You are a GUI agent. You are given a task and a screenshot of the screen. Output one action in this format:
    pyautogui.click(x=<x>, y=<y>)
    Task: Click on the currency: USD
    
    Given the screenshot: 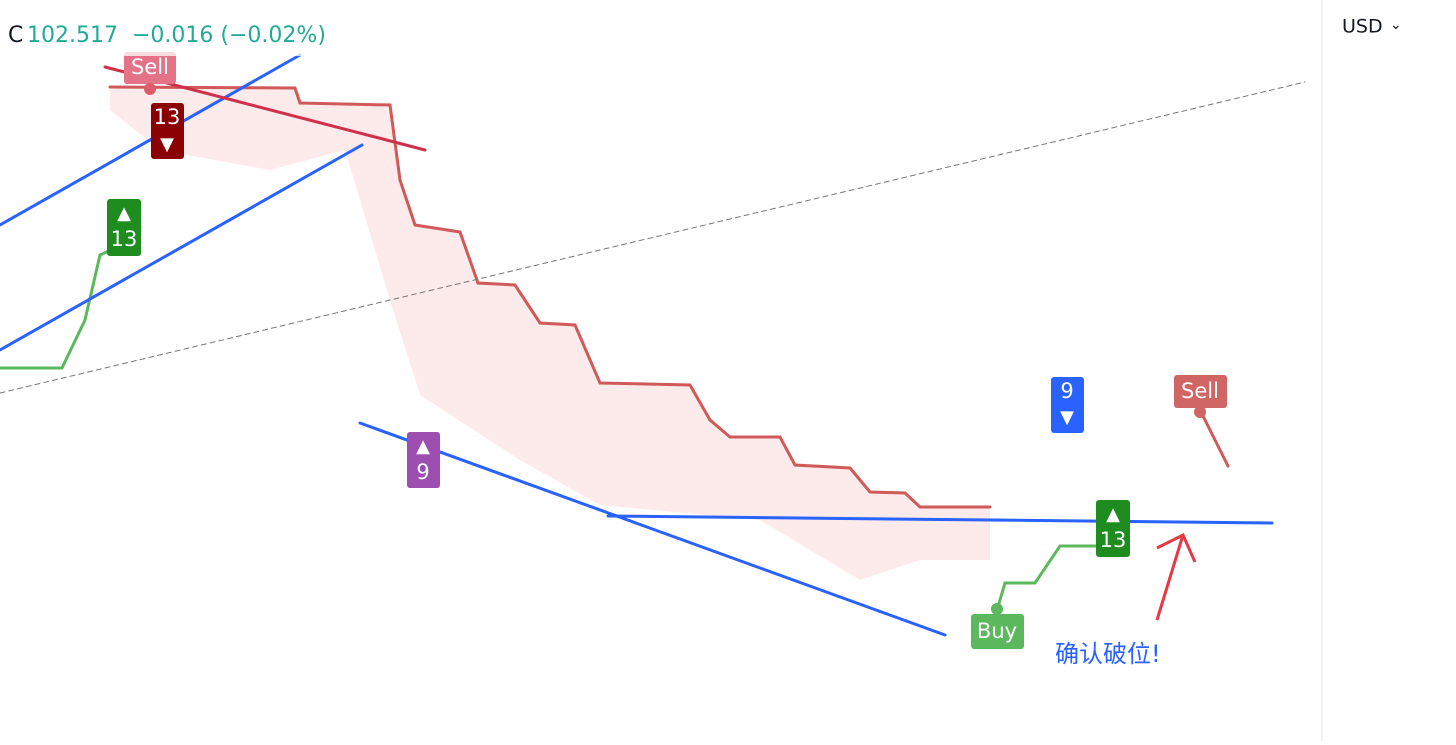 What is the action you would take?
    pyautogui.click(x=1362, y=27)
    